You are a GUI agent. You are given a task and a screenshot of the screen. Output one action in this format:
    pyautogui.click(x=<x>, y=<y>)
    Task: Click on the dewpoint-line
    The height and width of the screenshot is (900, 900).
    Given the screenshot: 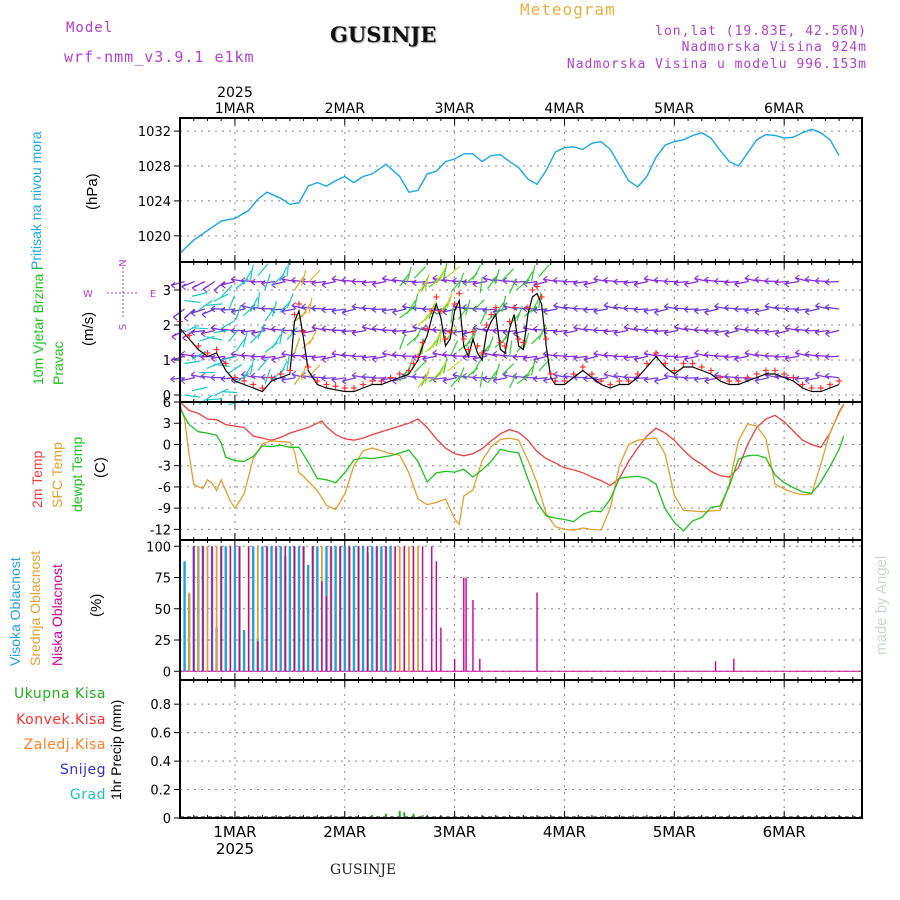 What is the action you would take?
    pyautogui.click(x=512, y=470)
    